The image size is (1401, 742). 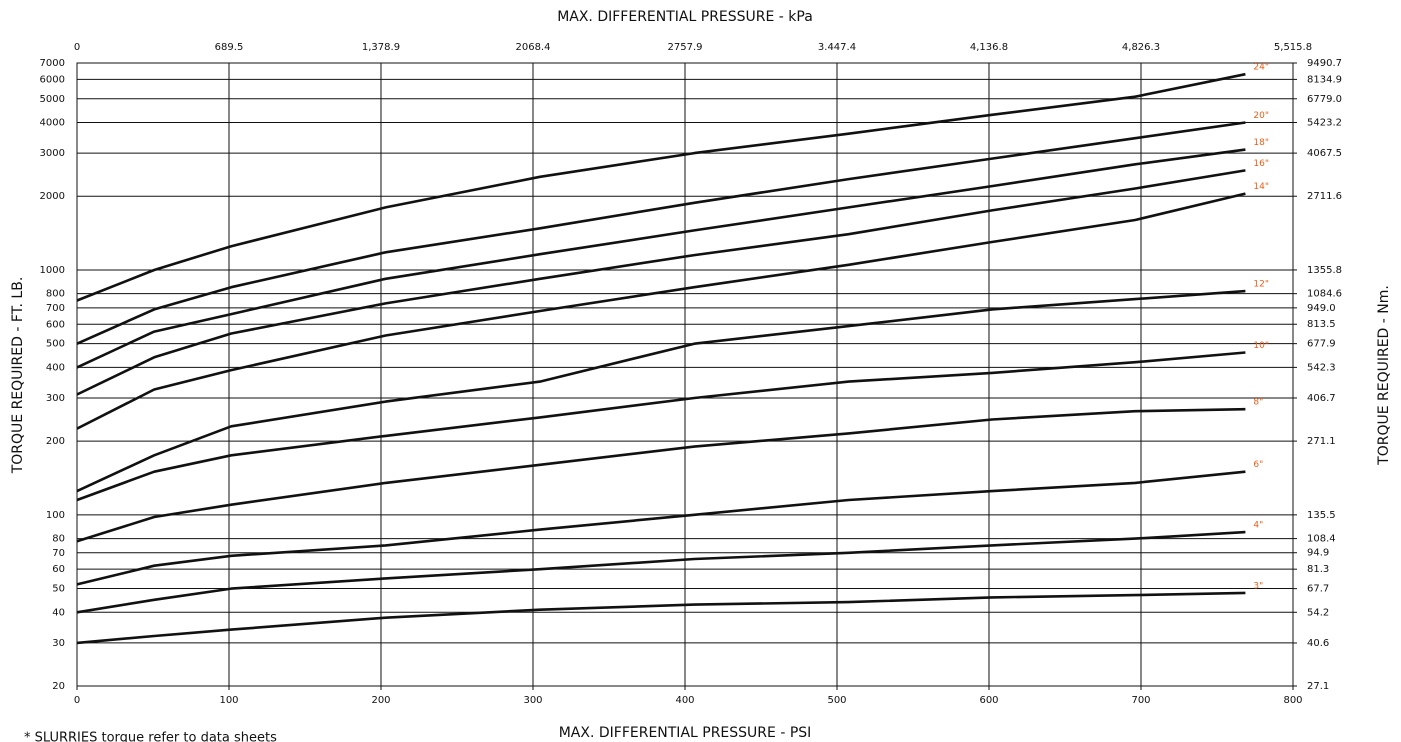 What do you see at coordinates (1318, 643) in the screenshot?
I see `y2-tick-label: 40.6` at bounding box center [1318, 643].